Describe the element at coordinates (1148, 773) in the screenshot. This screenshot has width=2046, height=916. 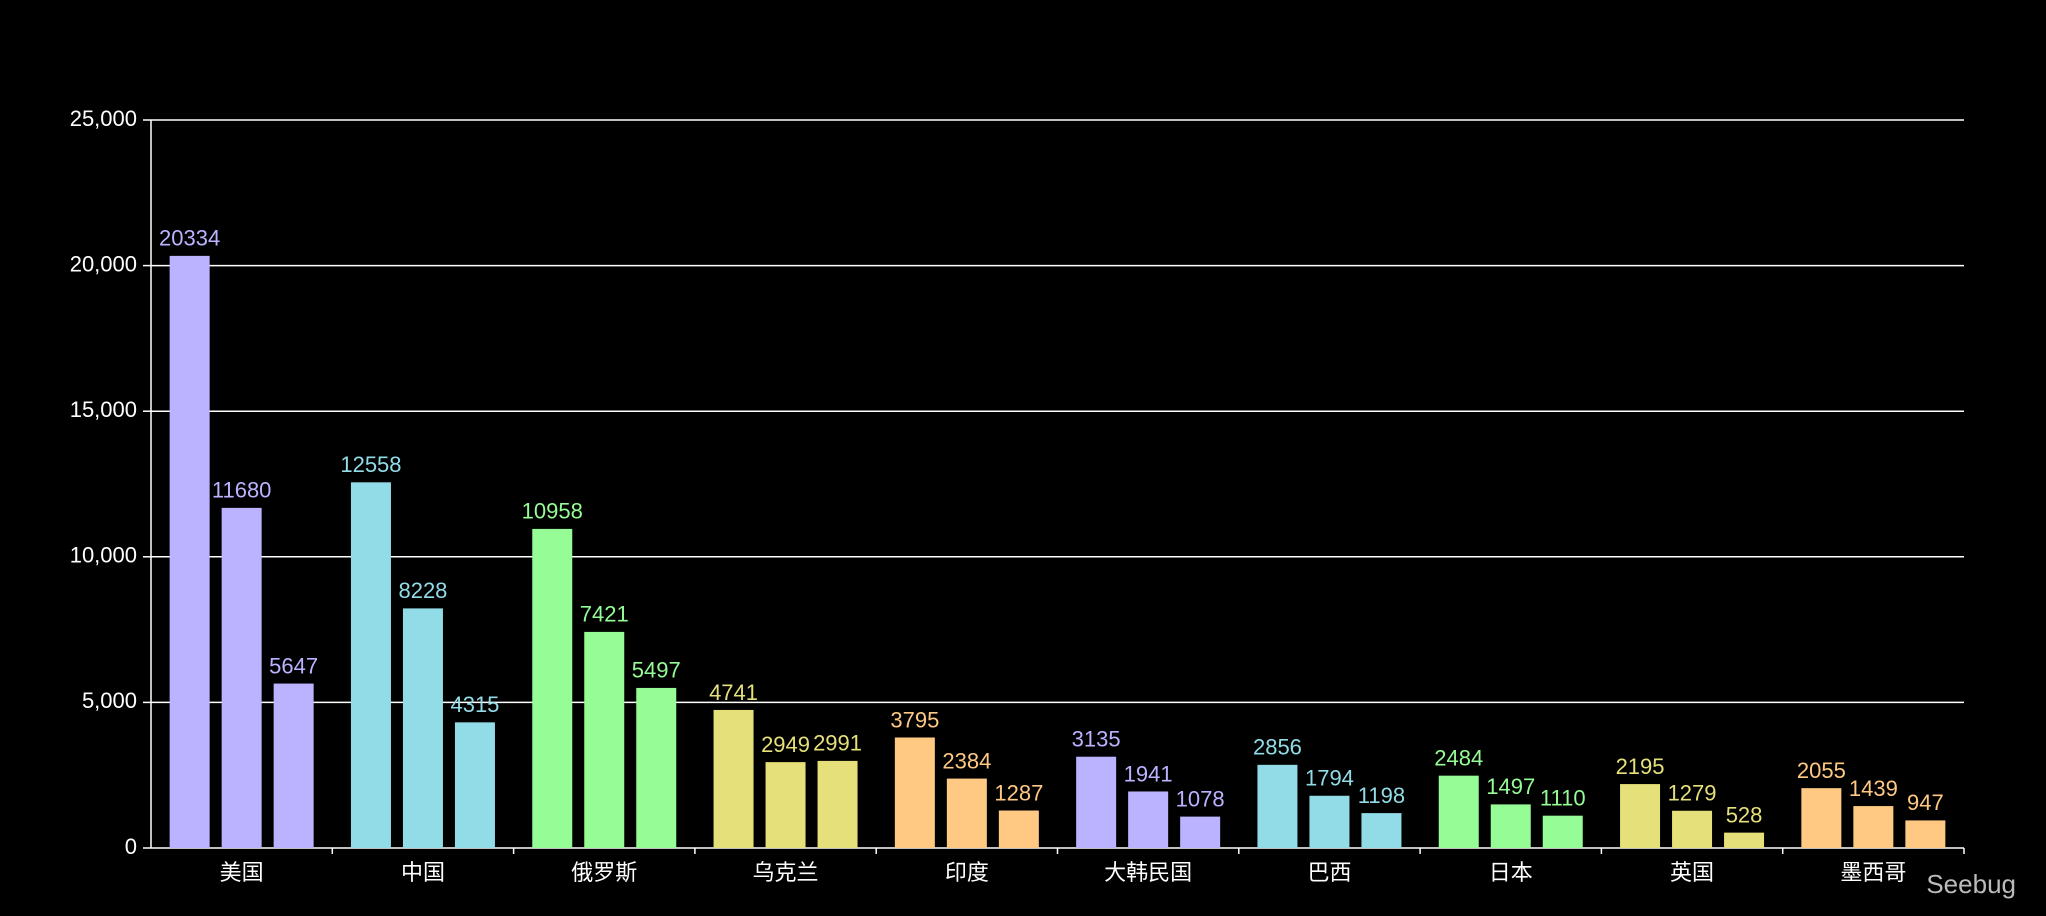
I see `value-label: 1941` at that location.